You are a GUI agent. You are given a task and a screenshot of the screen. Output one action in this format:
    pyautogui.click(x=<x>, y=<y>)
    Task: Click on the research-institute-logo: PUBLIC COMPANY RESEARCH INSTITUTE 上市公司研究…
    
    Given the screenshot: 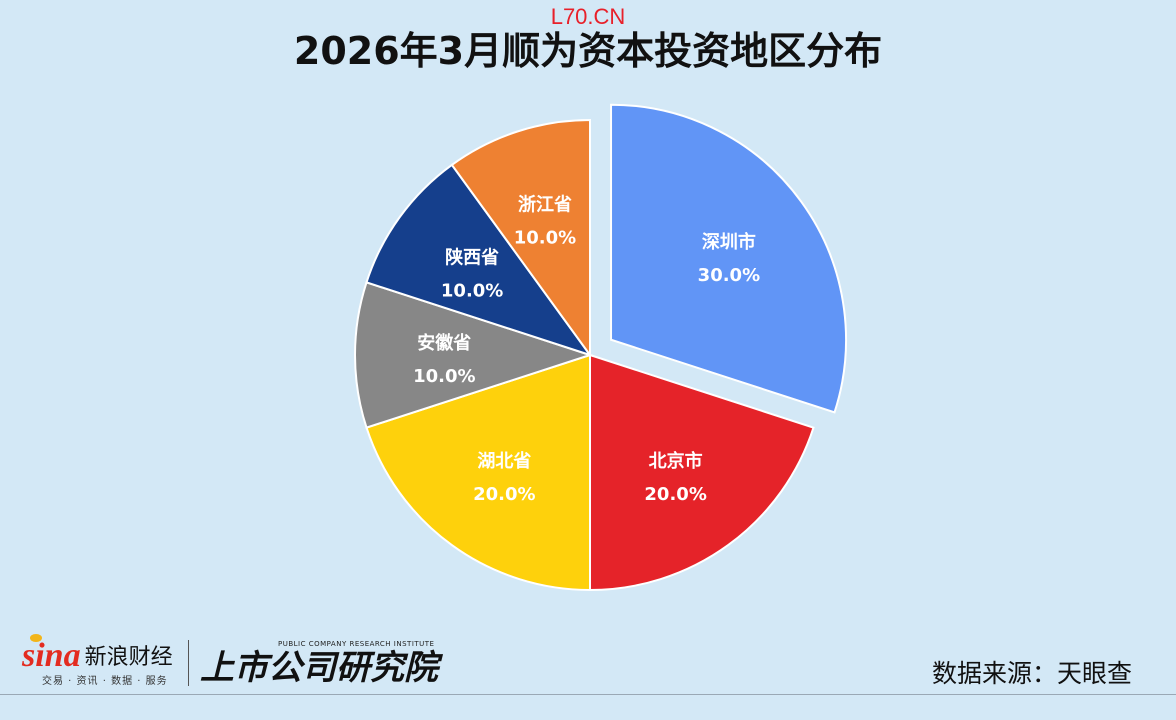 What is the action you would take?
    pyautogui.click(x=319, y=664)
    